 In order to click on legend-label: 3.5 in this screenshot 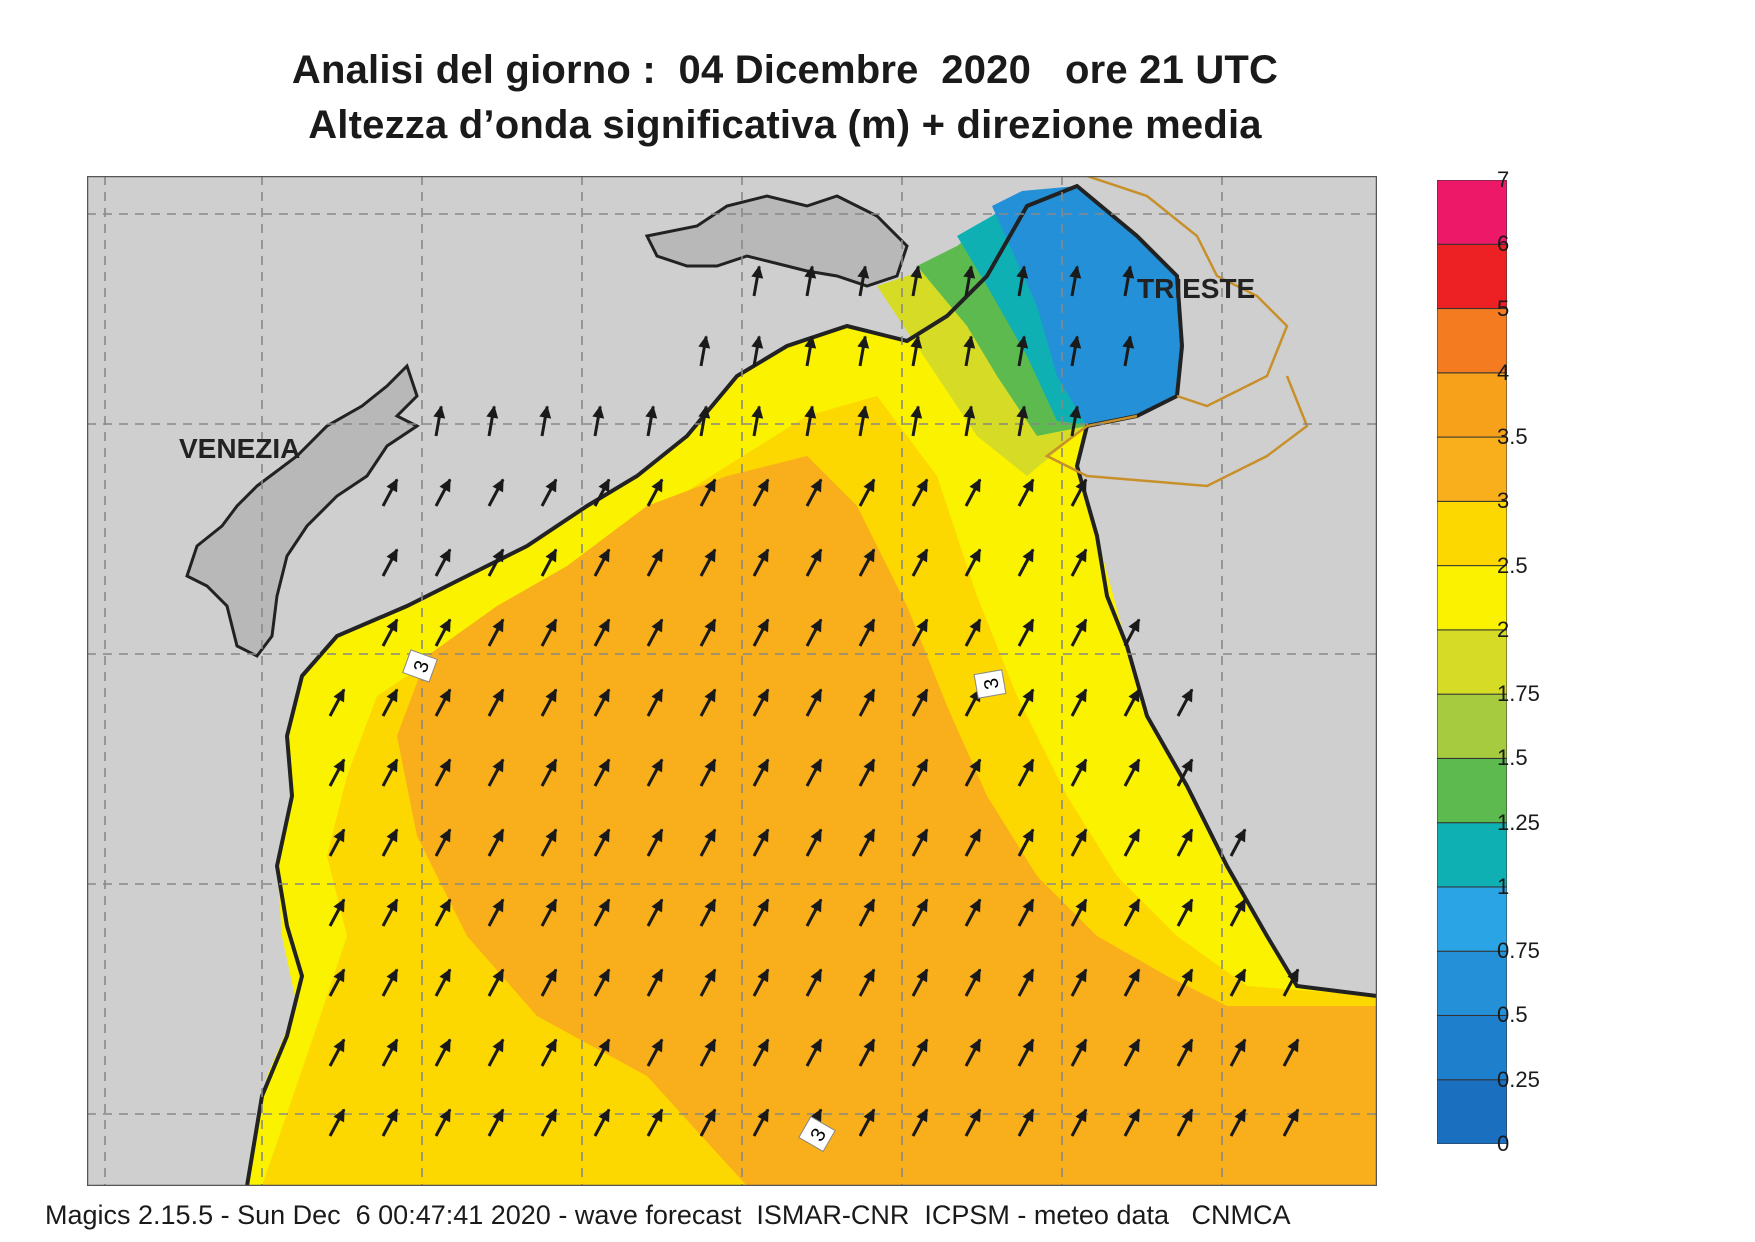, I will do `click(1512, 437)`.